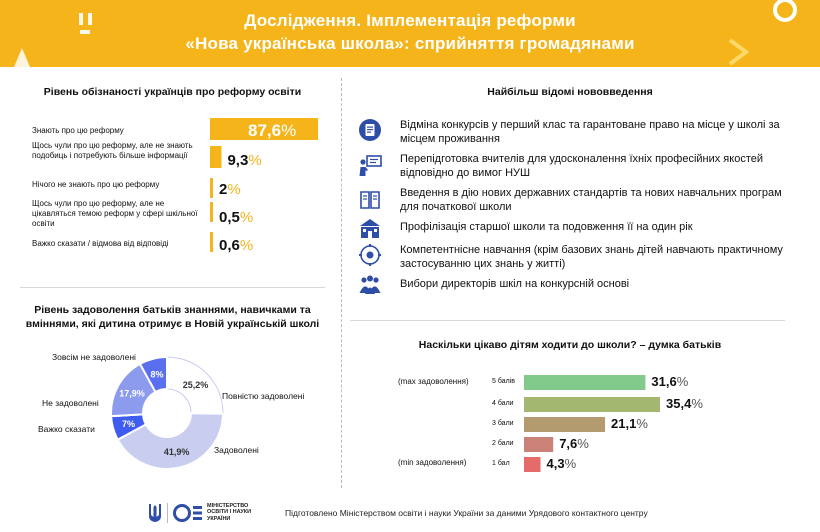 The width and height of the screenshot is (820, 532). What do you see at coordinates (66, 429) in the screenshot?
I see `donut-legend-label: Важко сказати` at bounding box center [66, 429].